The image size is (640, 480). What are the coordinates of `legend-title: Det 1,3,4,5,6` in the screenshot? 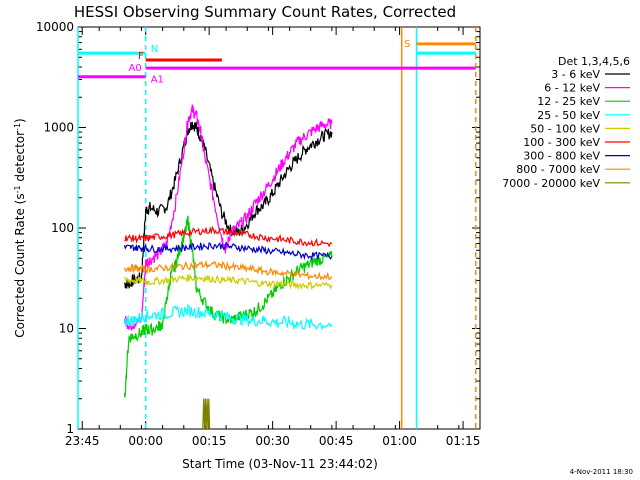 It's located at (594, 61).